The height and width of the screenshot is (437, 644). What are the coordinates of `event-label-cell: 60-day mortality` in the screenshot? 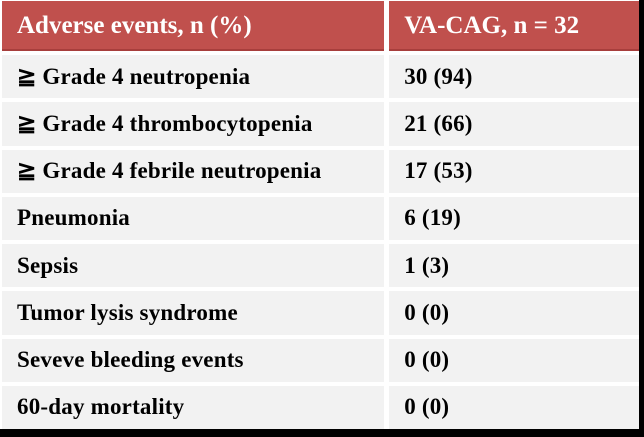 It's located at (193, 407).